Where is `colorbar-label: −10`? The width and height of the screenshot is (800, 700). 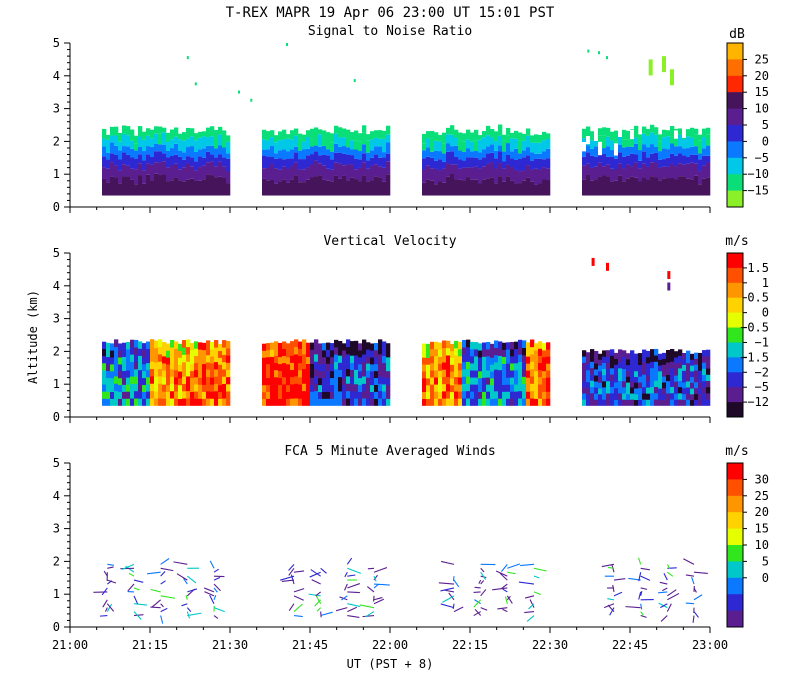
colorbar-label: −10 is located at coordinates (758, 174).